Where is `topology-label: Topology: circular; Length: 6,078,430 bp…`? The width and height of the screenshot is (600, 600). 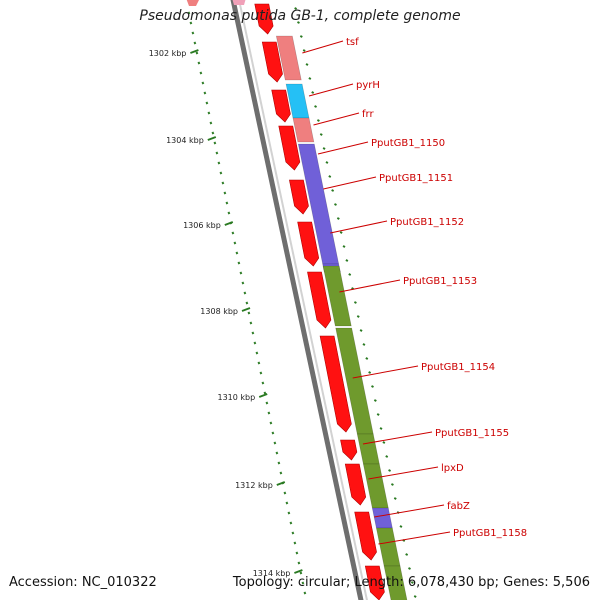
topology-label: Topology: circular; Length: 6,078,430 bp… is located at coordinates (411, 582).